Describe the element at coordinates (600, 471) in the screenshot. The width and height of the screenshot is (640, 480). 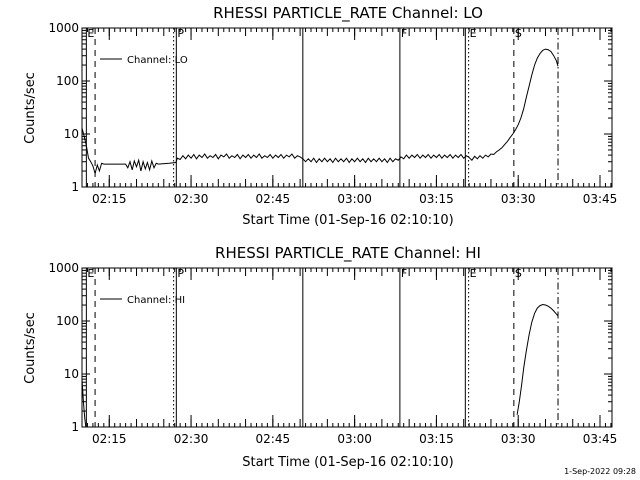
I see `footer-timestamp: 1-Sep-2022 09:28` at that location.